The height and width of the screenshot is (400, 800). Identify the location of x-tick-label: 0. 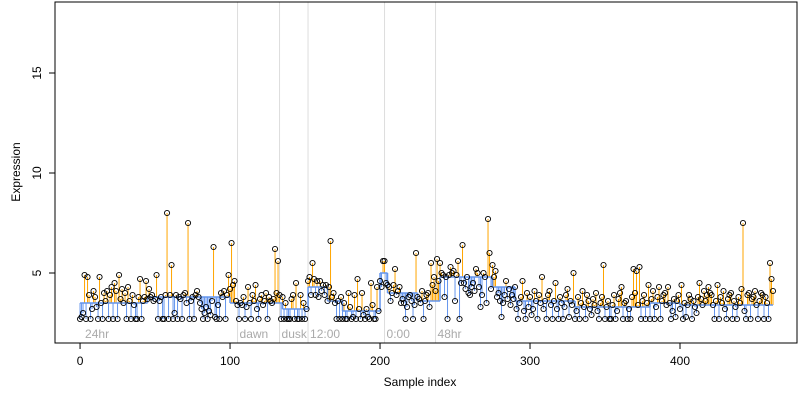
(80, 361).